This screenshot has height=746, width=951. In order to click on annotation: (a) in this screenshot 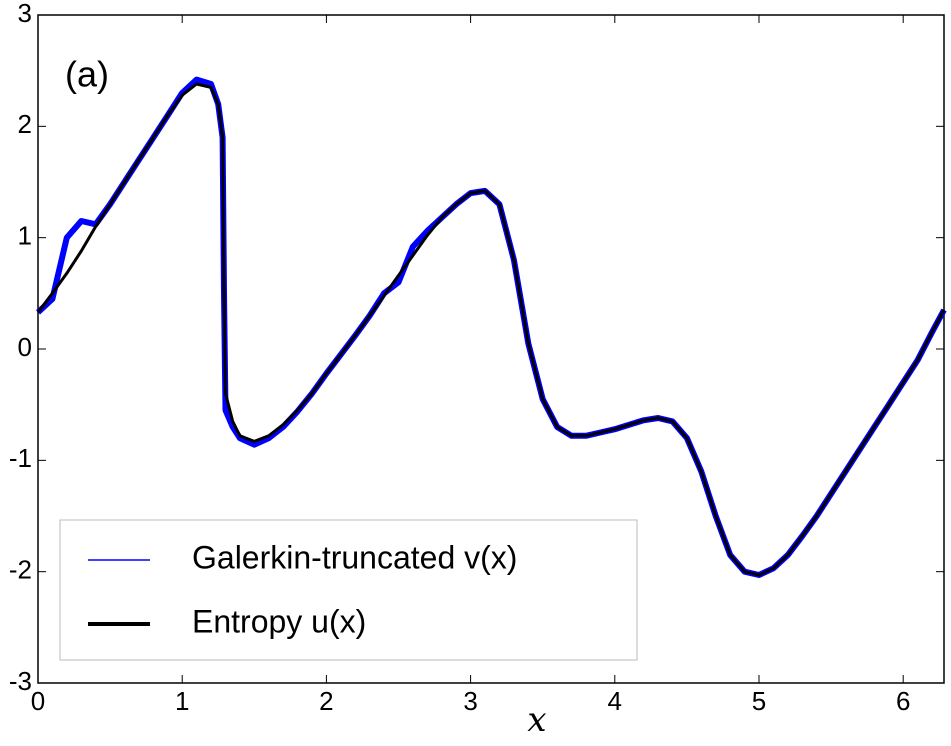, I will do `click(87, 74)`.